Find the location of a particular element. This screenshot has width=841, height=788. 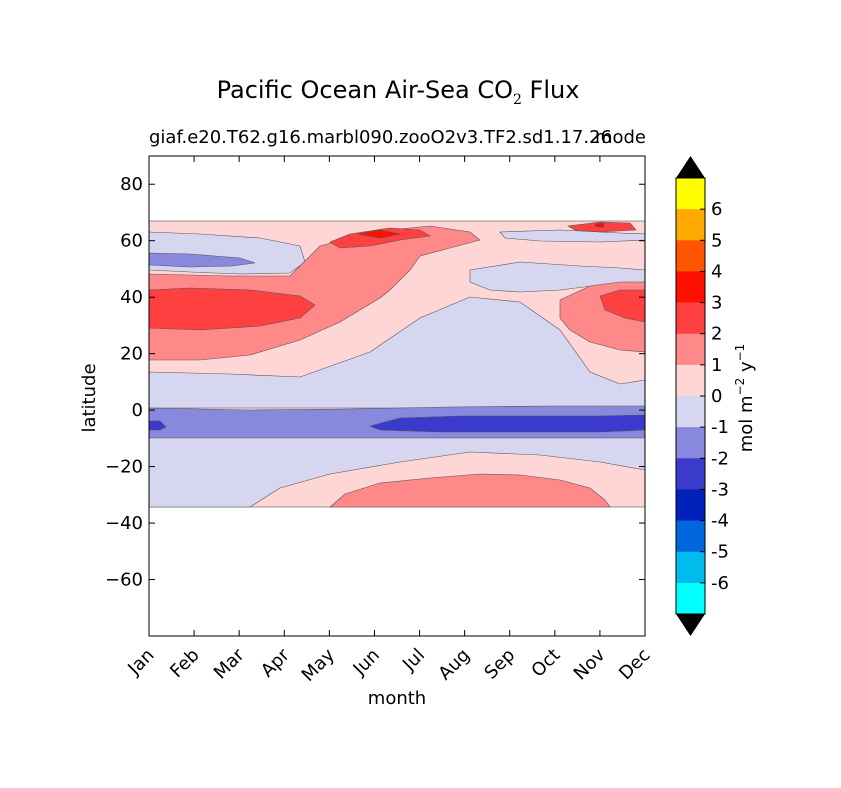

y-tick-label: −40 is located at coordinates (124, 523).